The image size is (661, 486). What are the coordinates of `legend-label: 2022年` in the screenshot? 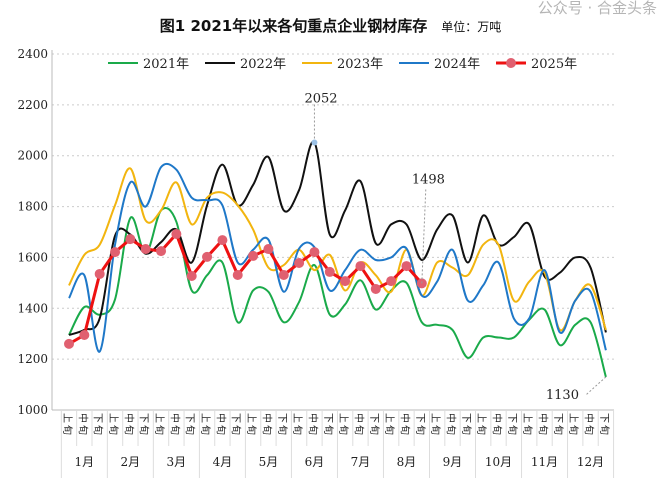 It's located at (263, 64).